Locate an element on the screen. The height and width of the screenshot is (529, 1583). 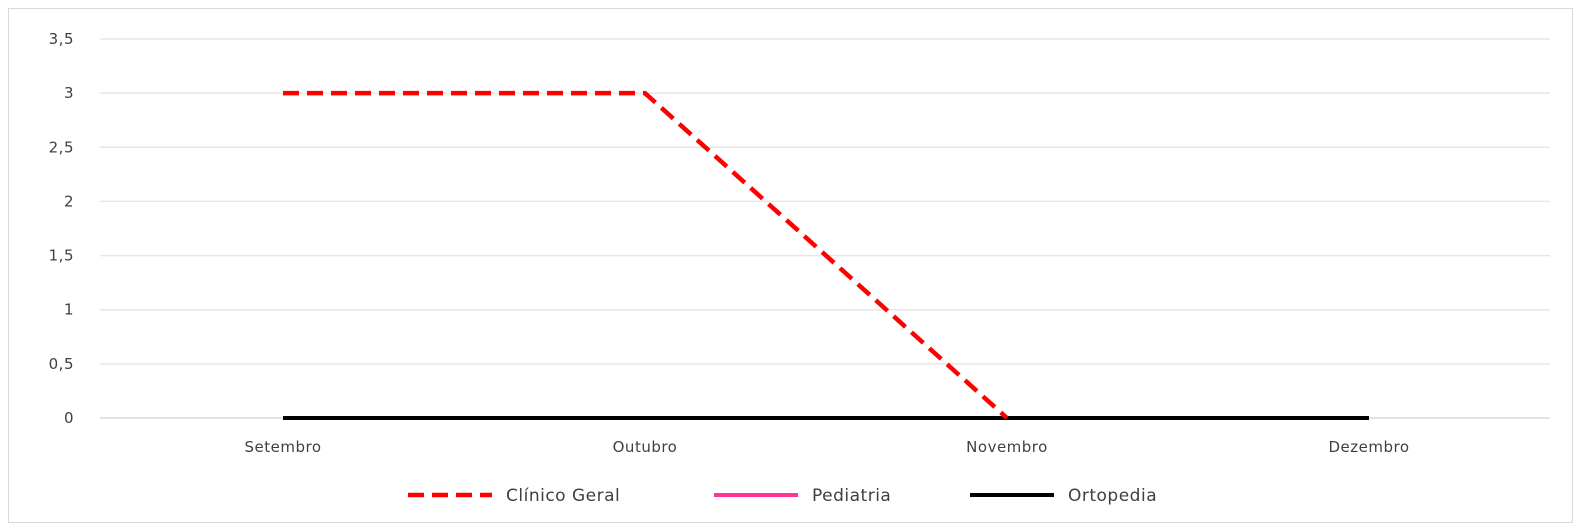
y-tick-label: 1,5 is located at coordinates (61, 256).